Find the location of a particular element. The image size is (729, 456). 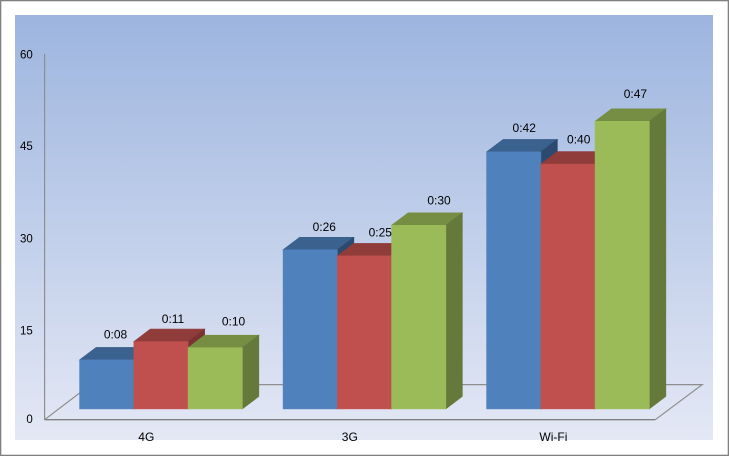

svg-text: 60 is located at coordinates (26, 56).